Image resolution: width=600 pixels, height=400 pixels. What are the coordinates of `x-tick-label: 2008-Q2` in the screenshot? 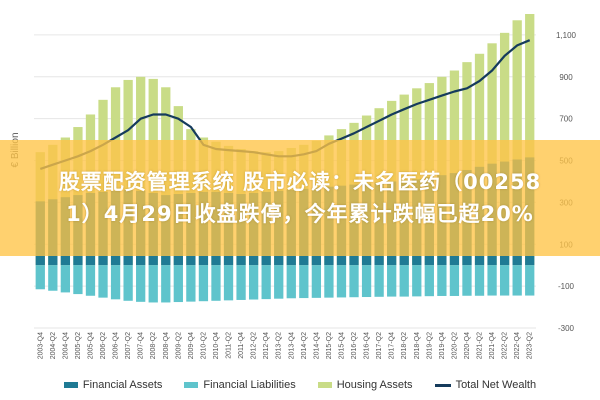 It's located at (153, 345).